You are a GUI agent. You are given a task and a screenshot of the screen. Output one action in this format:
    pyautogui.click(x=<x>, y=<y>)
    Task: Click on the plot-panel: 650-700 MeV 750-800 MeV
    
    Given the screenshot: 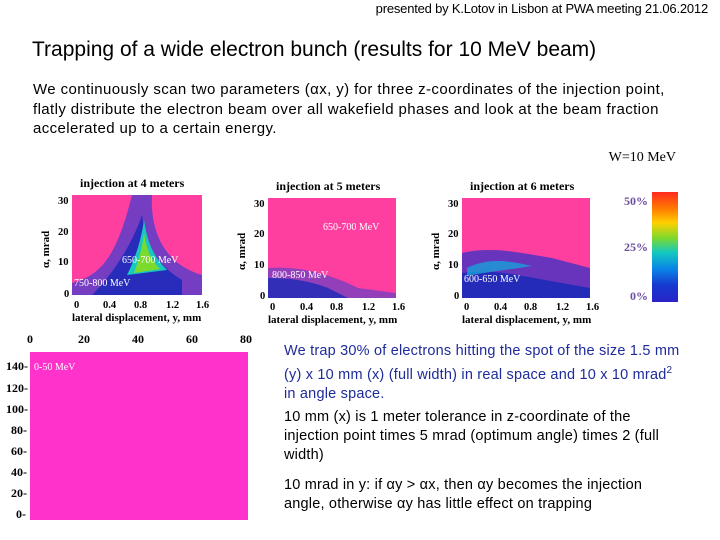 What is the action you would take?
    pyautogui.click(x=137, y=245)
    